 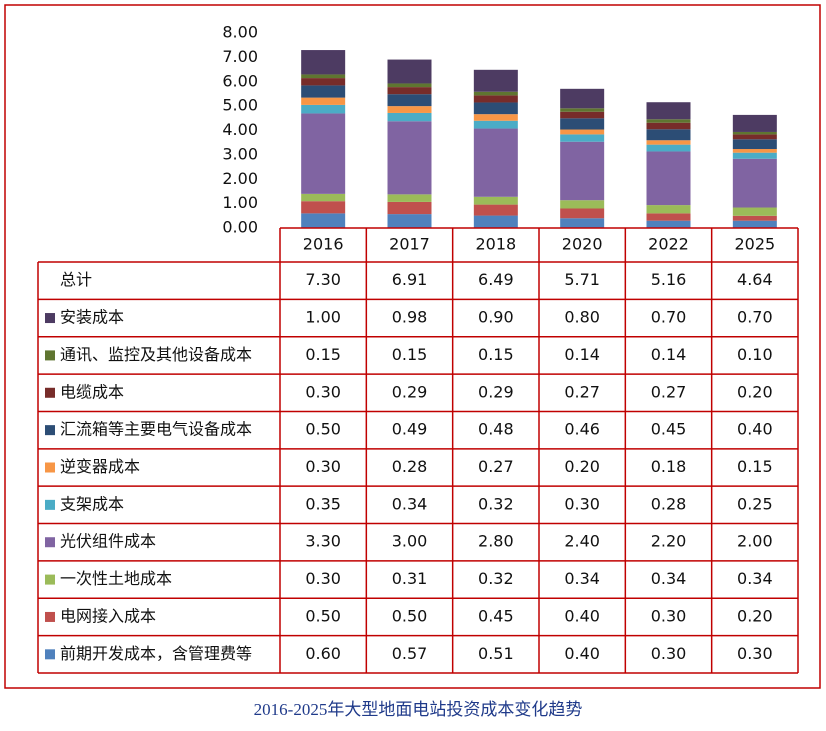 What do you see at coordinates (418, 709) in the screenshot?
I see `chart-title: 2016-2025年大型地面电站投资成本变化趋势` at bounding box center [418, 709].